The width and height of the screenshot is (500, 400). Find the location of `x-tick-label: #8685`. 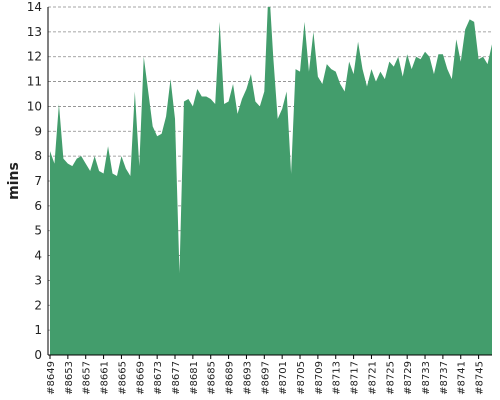

x-tick-label: #8685 is located at coordinates (212, 378).